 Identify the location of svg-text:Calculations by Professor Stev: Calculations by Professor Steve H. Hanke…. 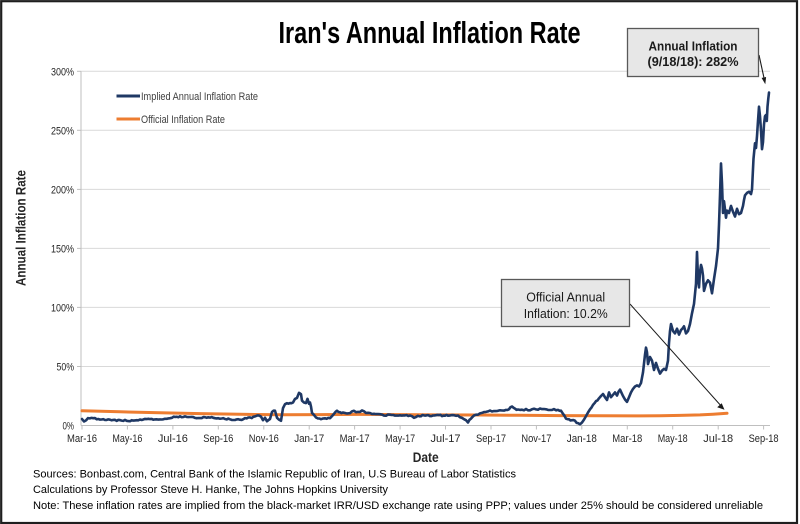
(210, 490).